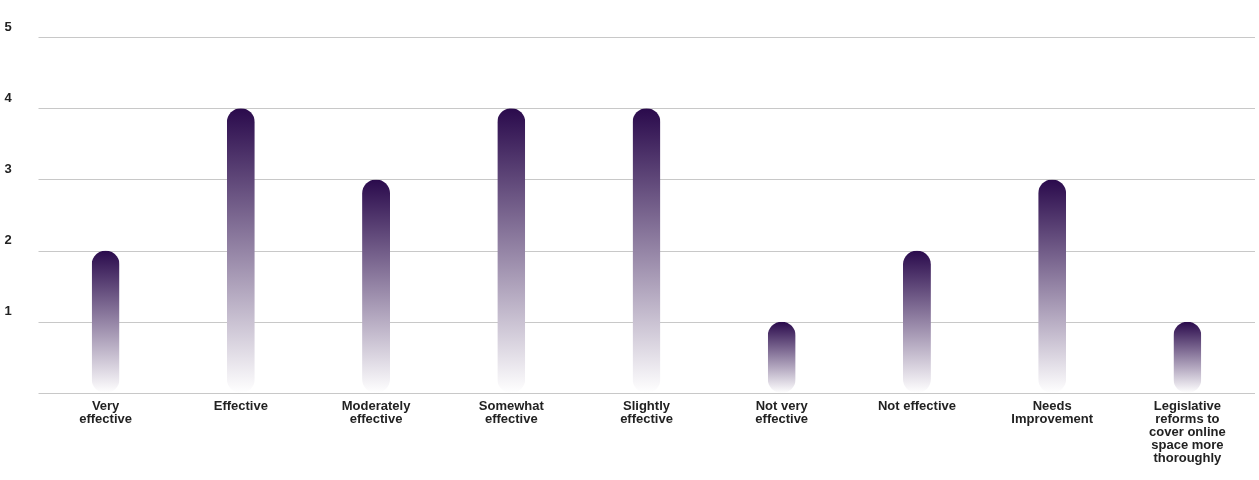 The width and height of the screenshot is (1259, 480). I want to click on x-tick-label: Slightly effective, so click(646, 411).